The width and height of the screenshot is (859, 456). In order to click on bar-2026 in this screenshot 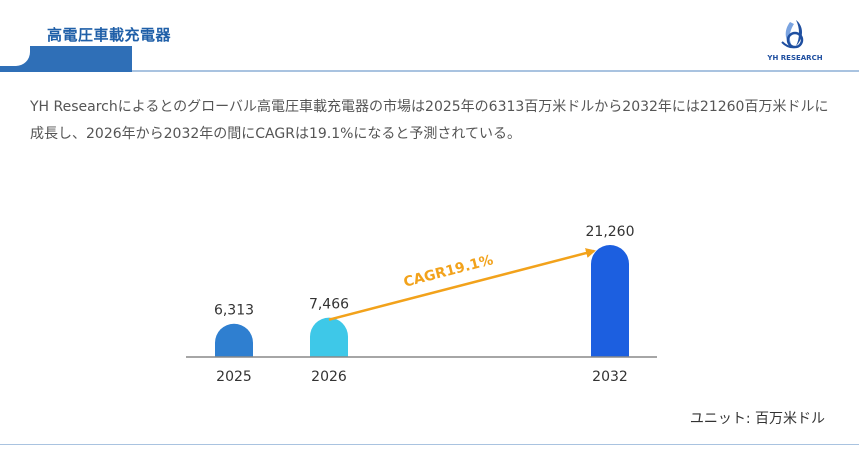, I will do `click(329, 337)`.